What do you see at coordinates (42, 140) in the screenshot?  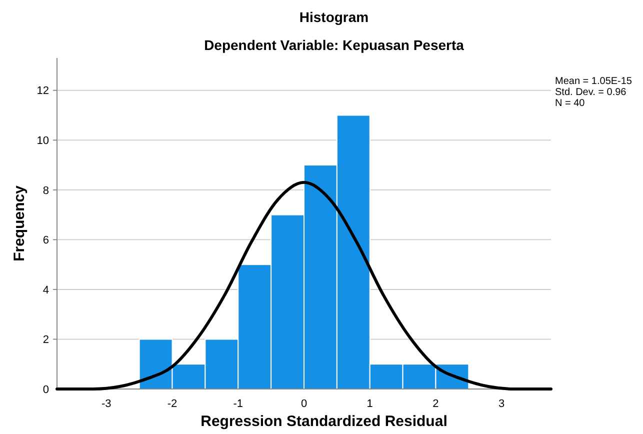 I see `y-tick-label: 10` at bounding box center [42, 140].